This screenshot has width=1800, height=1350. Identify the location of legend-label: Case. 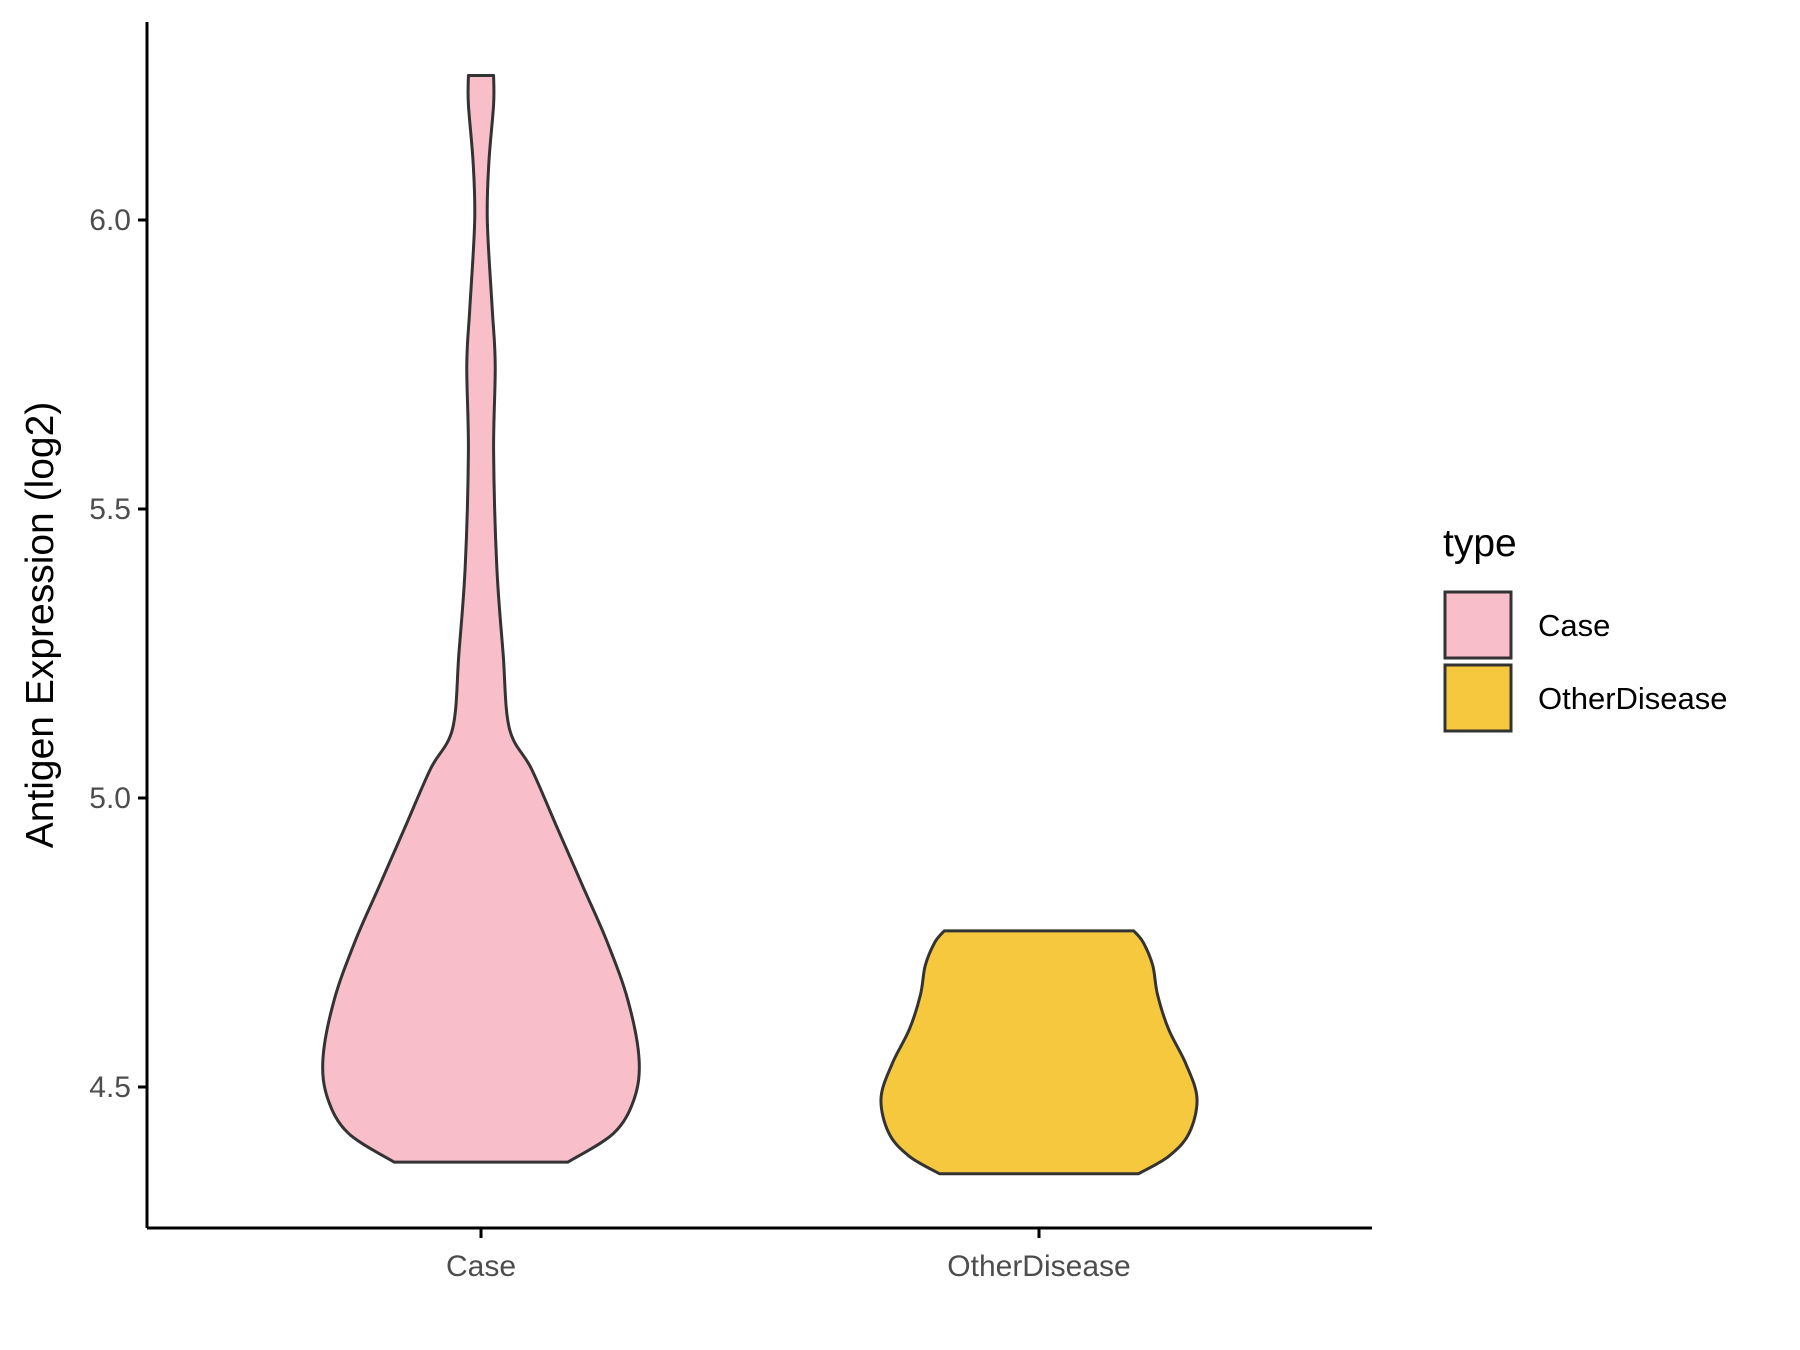
(1574, 625).